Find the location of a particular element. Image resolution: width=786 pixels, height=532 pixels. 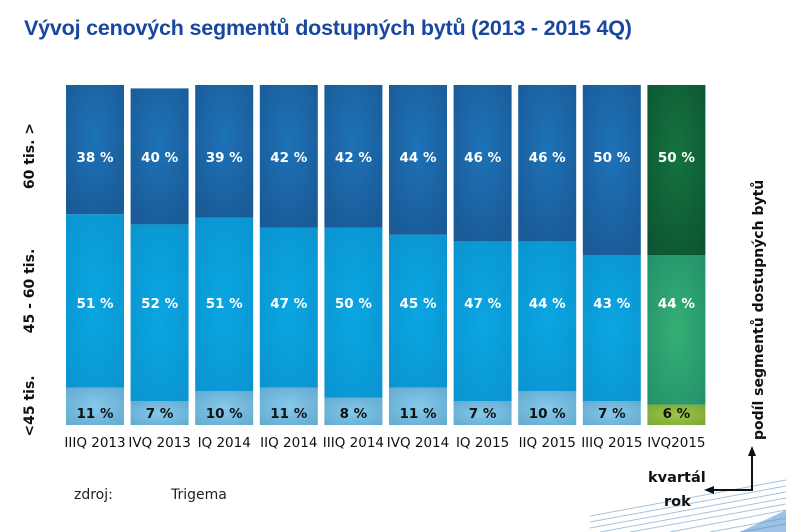

data-label-low: 8 % is located at coordinates (354, 414).